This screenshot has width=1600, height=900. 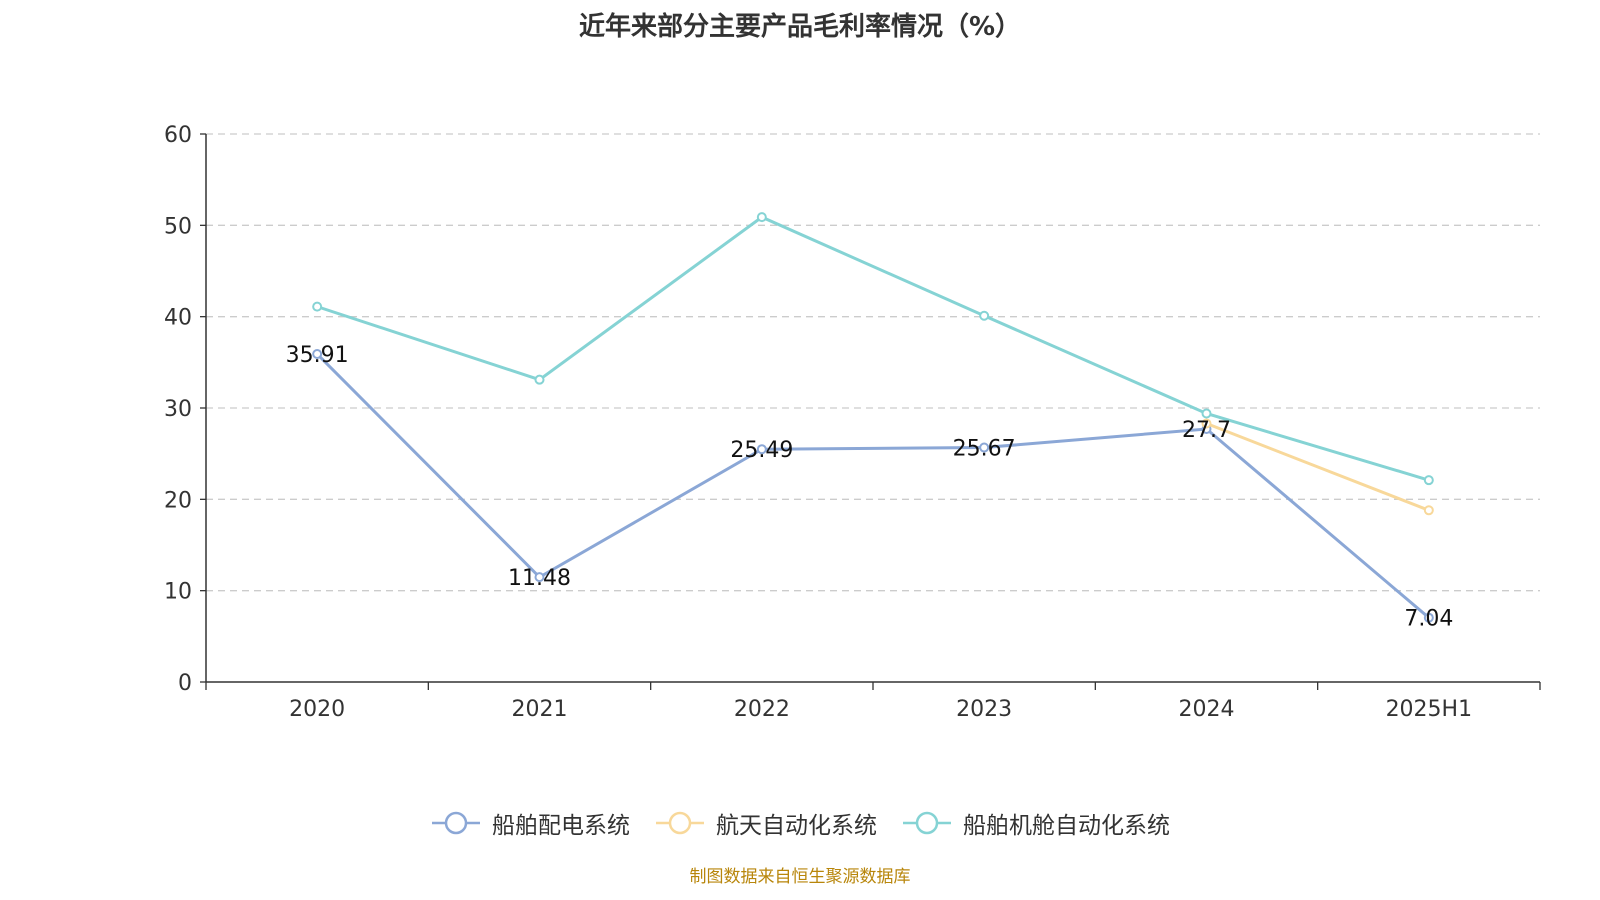 I want to click on y-tick-label: 10, so click(x=178, y=592).